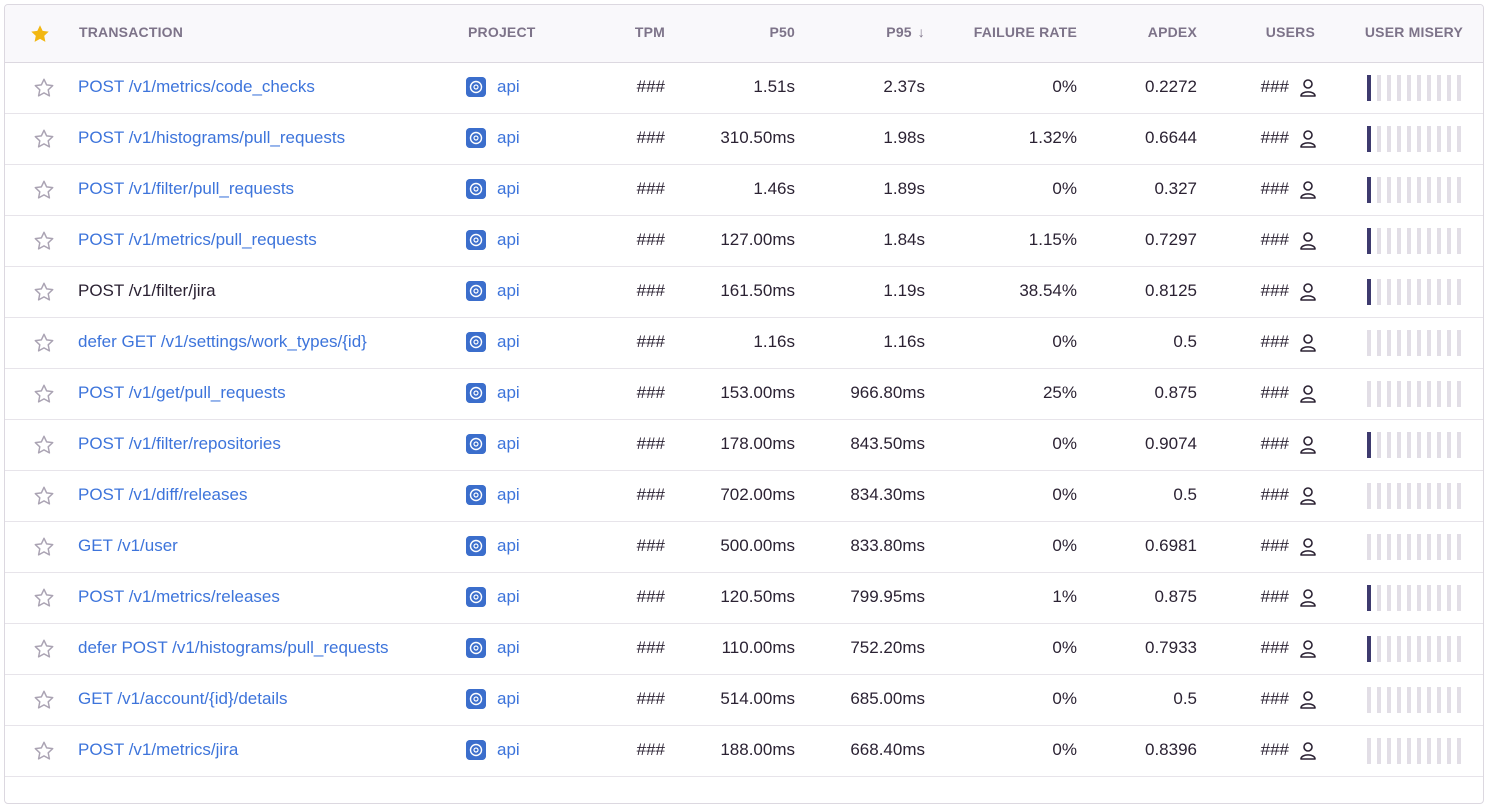  What do you see at coordinates (147, 290) in the screenshot?
I see `transaction-link: POST /v1/filter/jira` at bounding box center [147, 290].